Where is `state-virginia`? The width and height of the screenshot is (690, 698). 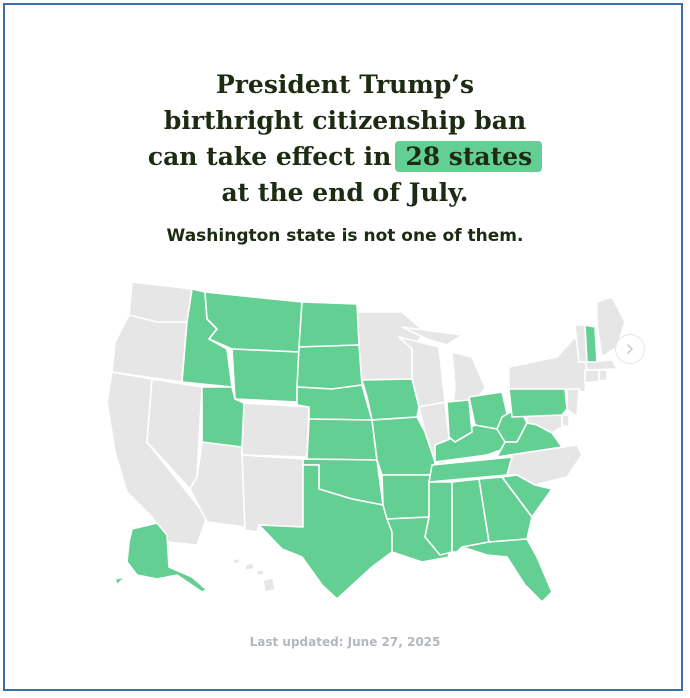
state-virginia is located at coordinates (529, 440).